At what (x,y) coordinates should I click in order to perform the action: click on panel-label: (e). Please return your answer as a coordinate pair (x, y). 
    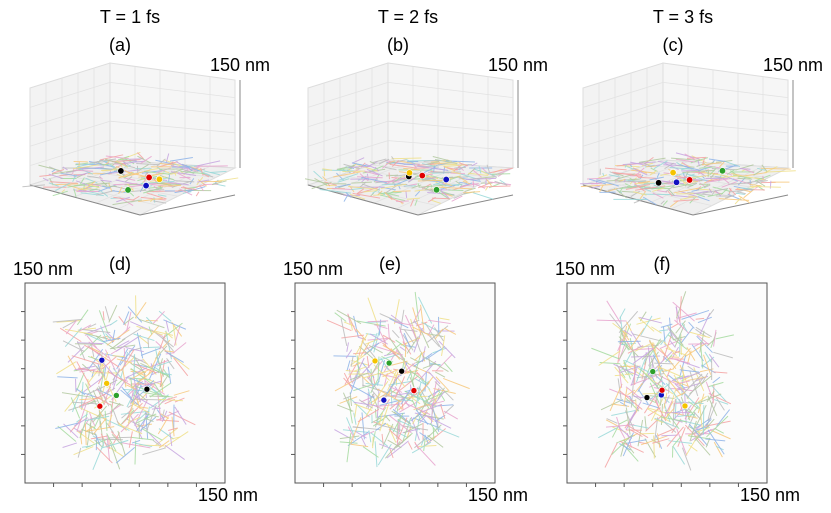
    Looking at the image, I should click on (390, 264).